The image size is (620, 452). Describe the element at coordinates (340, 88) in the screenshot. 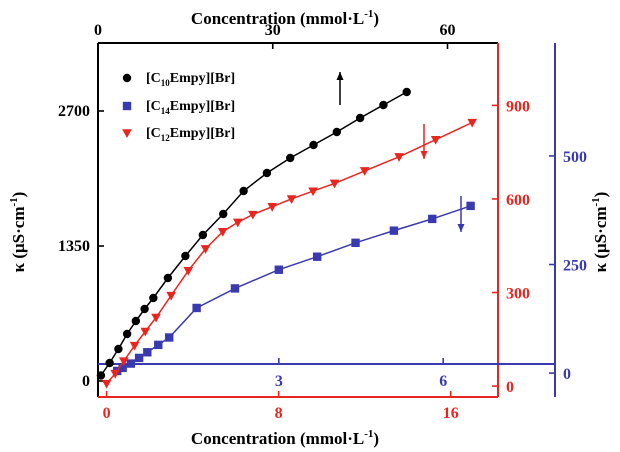

I see `arrow-up-circle` at that location.